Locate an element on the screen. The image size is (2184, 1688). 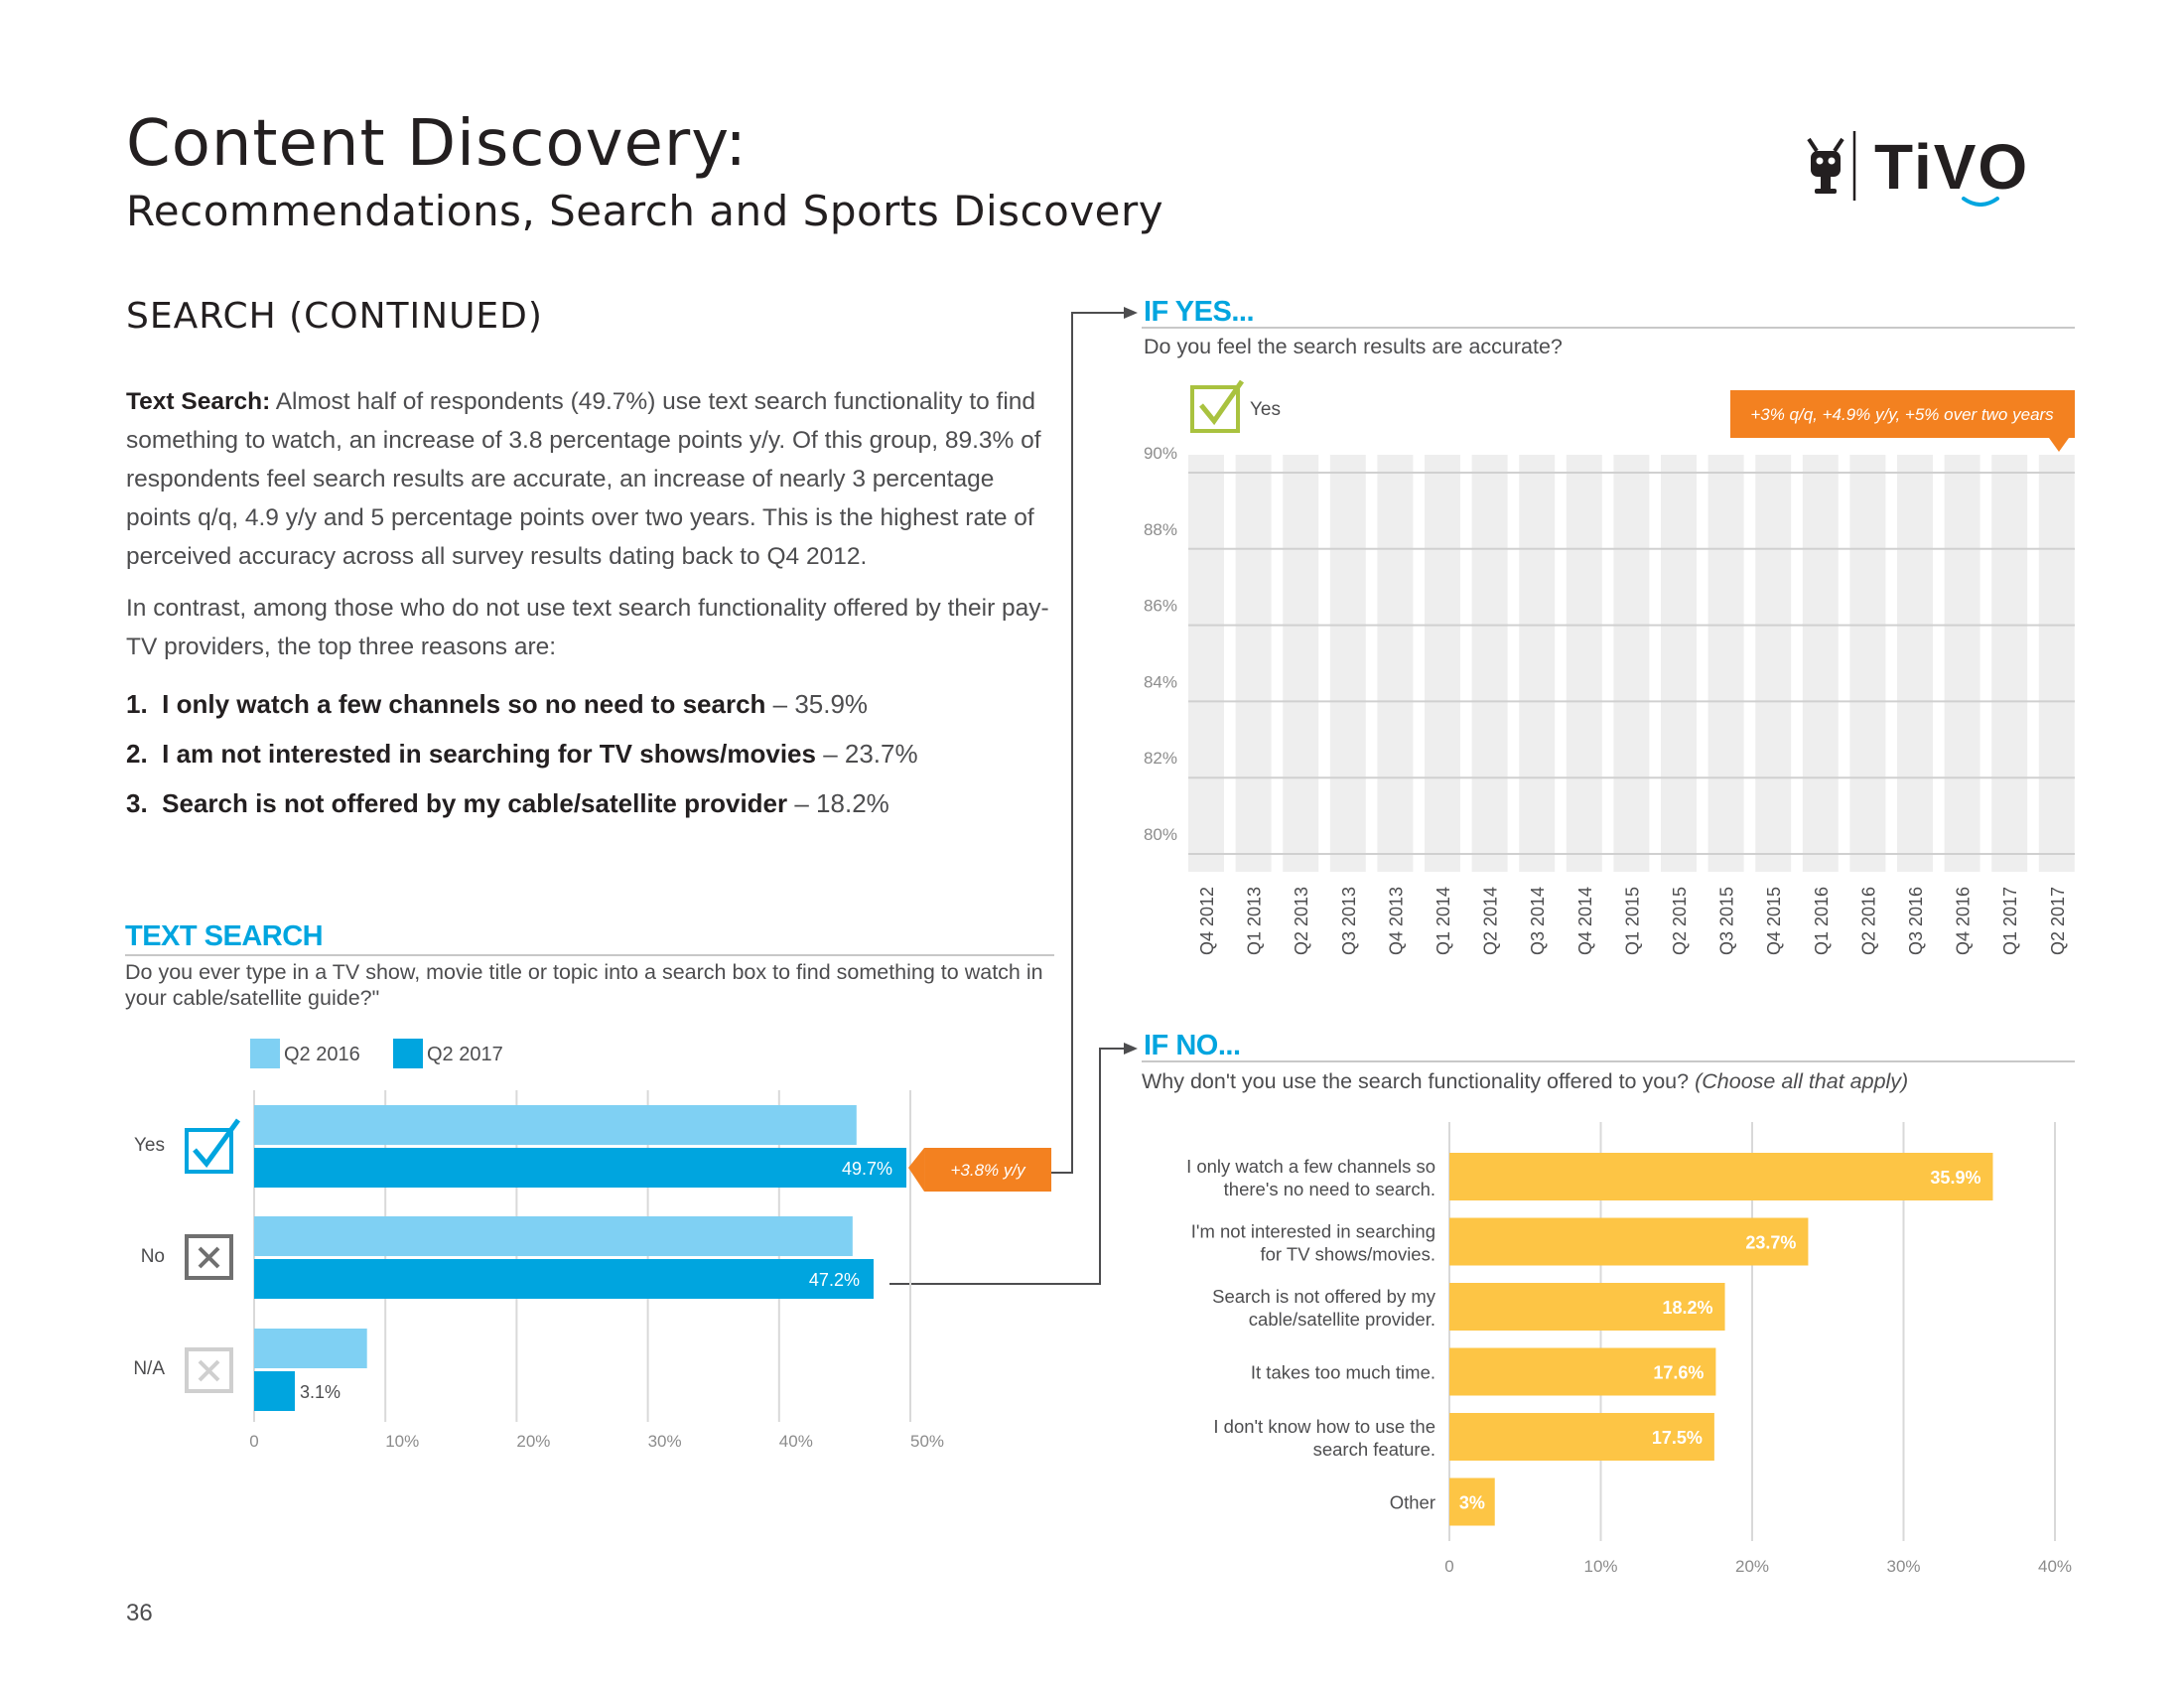
arrow-no-icon is located at coordinates (1131, 1049).